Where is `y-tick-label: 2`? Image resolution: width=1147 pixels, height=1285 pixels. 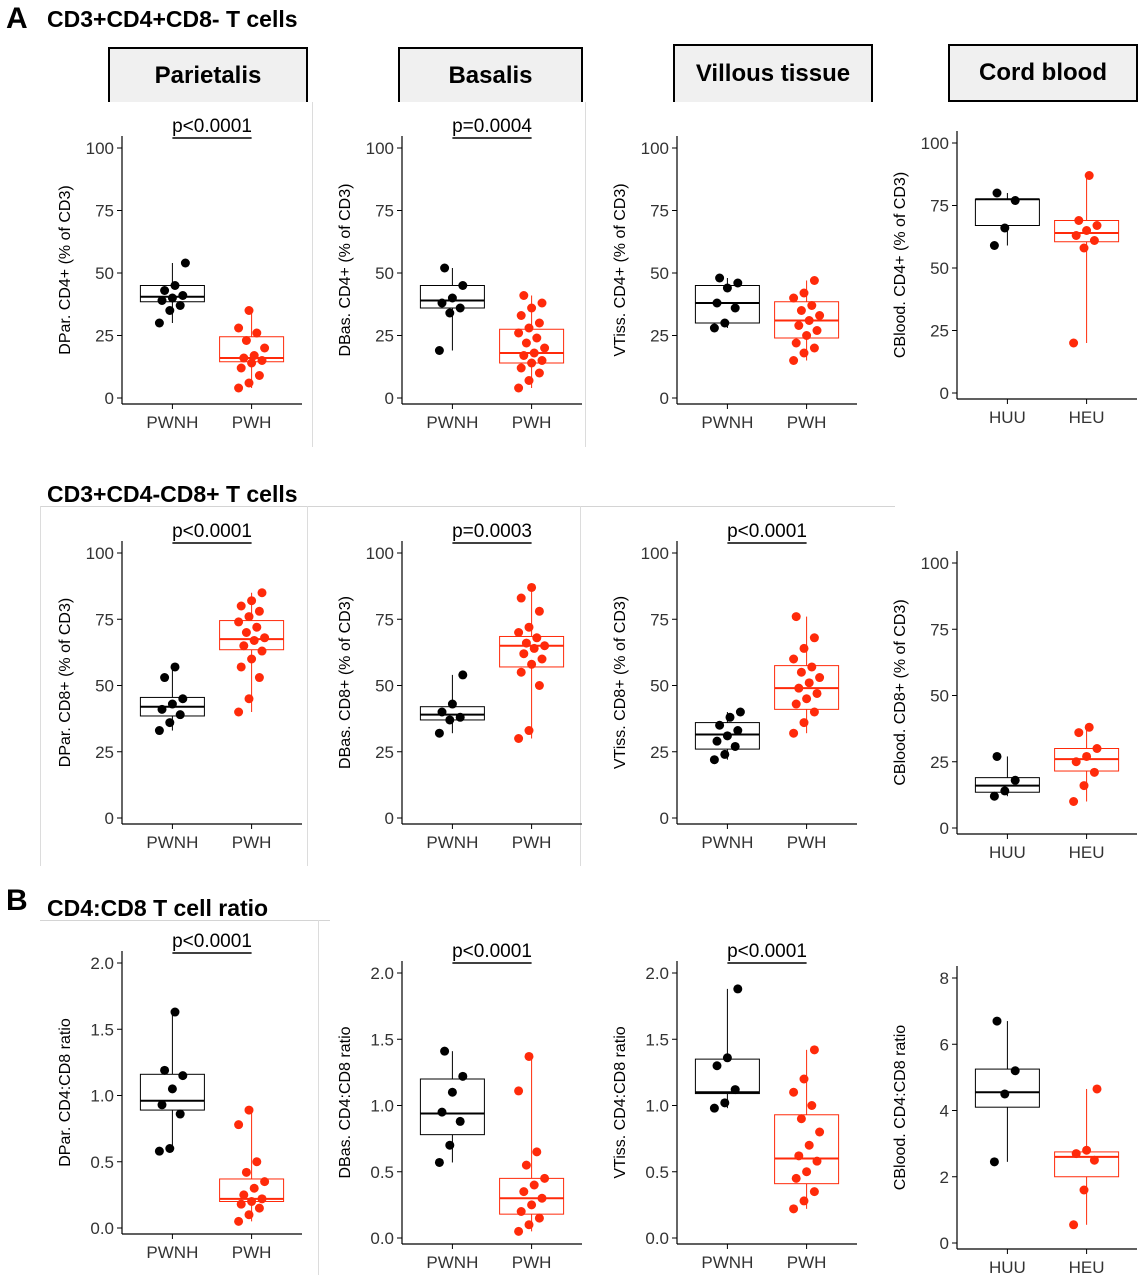
y-tick-label: 2 is located at coordinates (944, 1177).